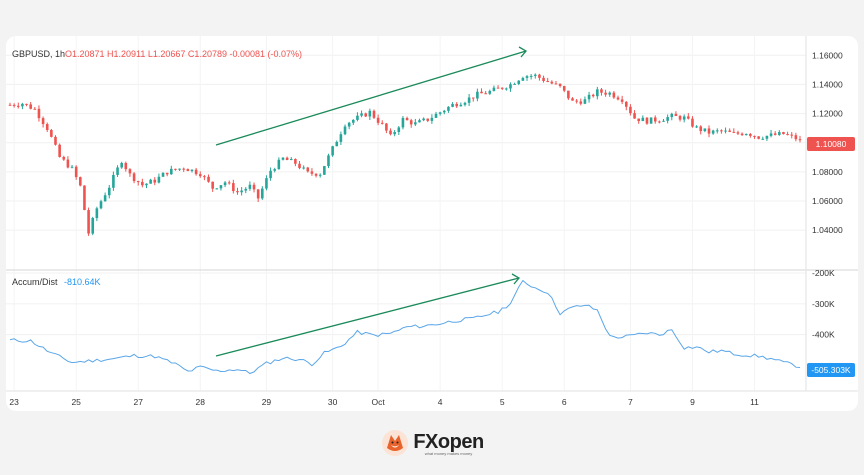 The height and width of the screenshot is (475, 864). Describe the element at coordinates (432, 443) in the screenshot. I see `brand-logo: FXopen what money makes money` at that location.